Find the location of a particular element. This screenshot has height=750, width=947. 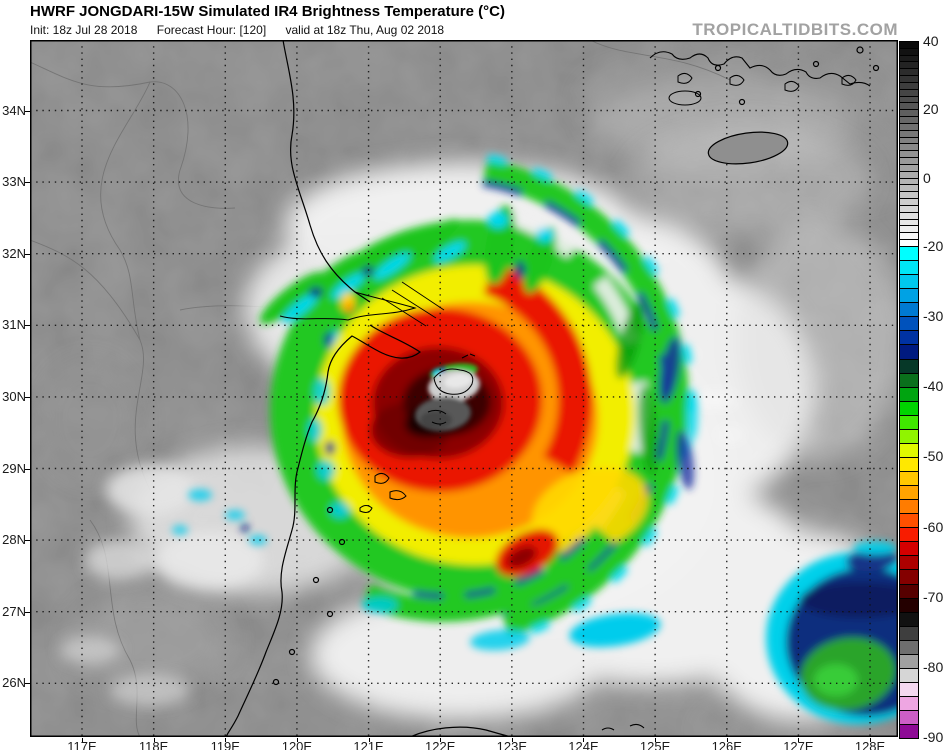

se-cold-cloud-mass is located at coordinates (832, 632).